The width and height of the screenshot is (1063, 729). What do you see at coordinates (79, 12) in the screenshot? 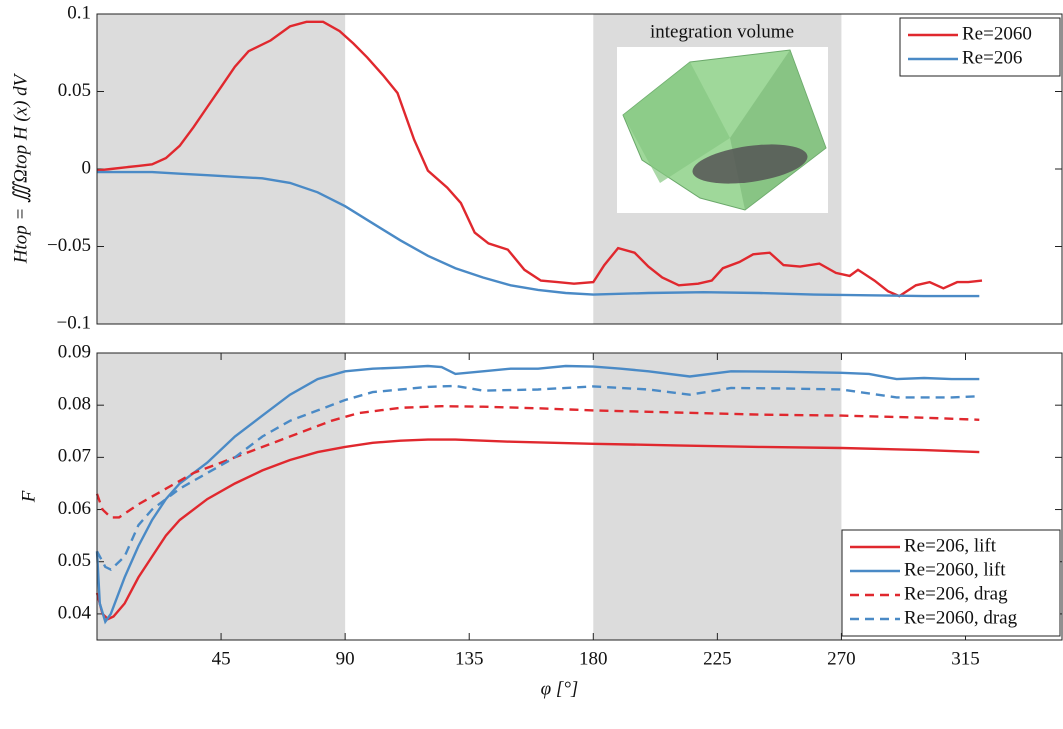
I see `y-tick-label: 0.1` at bounding box center [79, 12].